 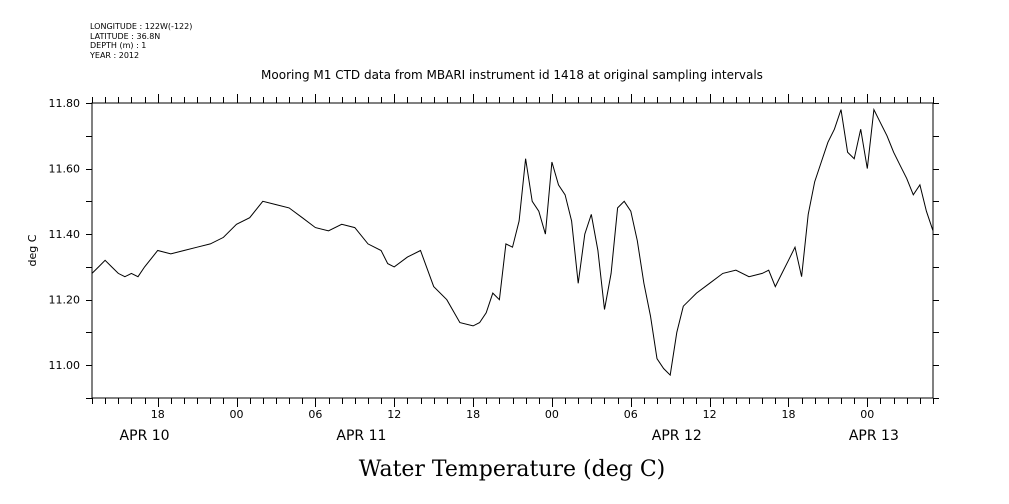 What do you see at coordinates (65, 365) in the screenshot?
I see `y-tick-label: 11.00` at bounding box center [65, 365].